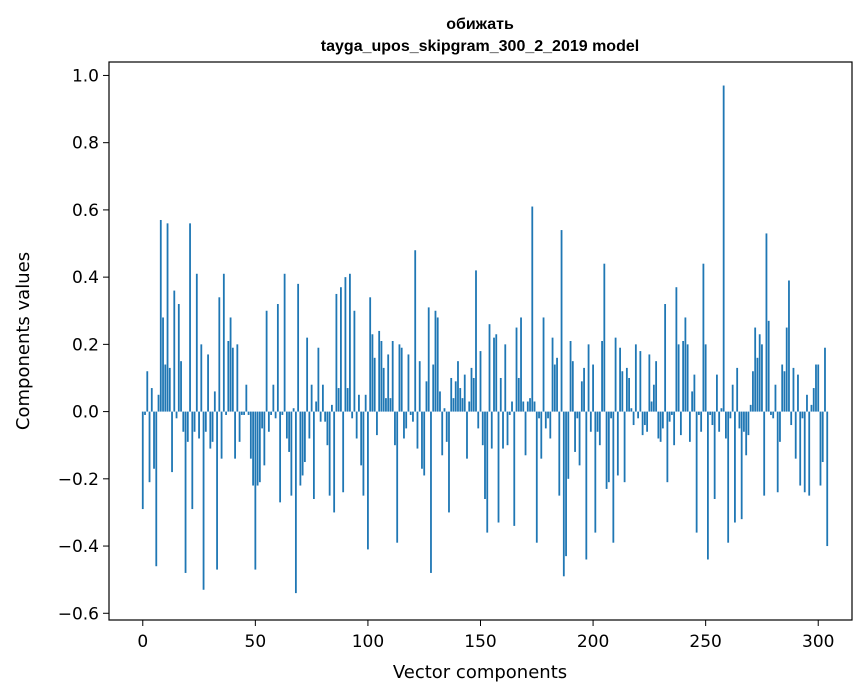 Image resolution: width=867 pixels, height=700 pixels. I want to click on x-axis-ticks: 0 50 100 150 200 250 300, so click(485, 636).